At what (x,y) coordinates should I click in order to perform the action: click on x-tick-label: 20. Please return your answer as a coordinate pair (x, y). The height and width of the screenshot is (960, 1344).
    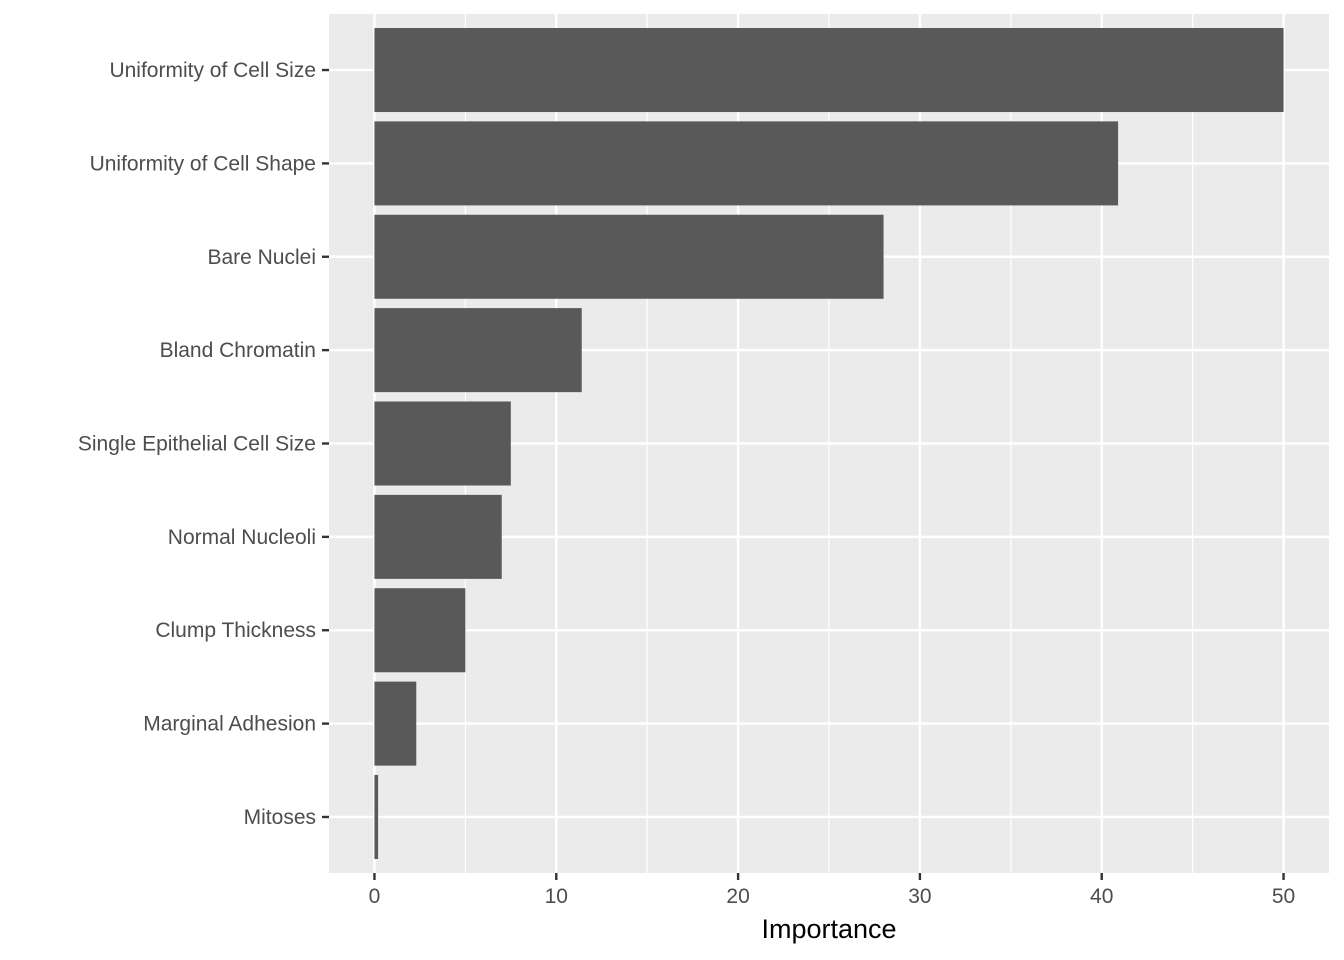
    Looking at the image, I should click on (737, 896).